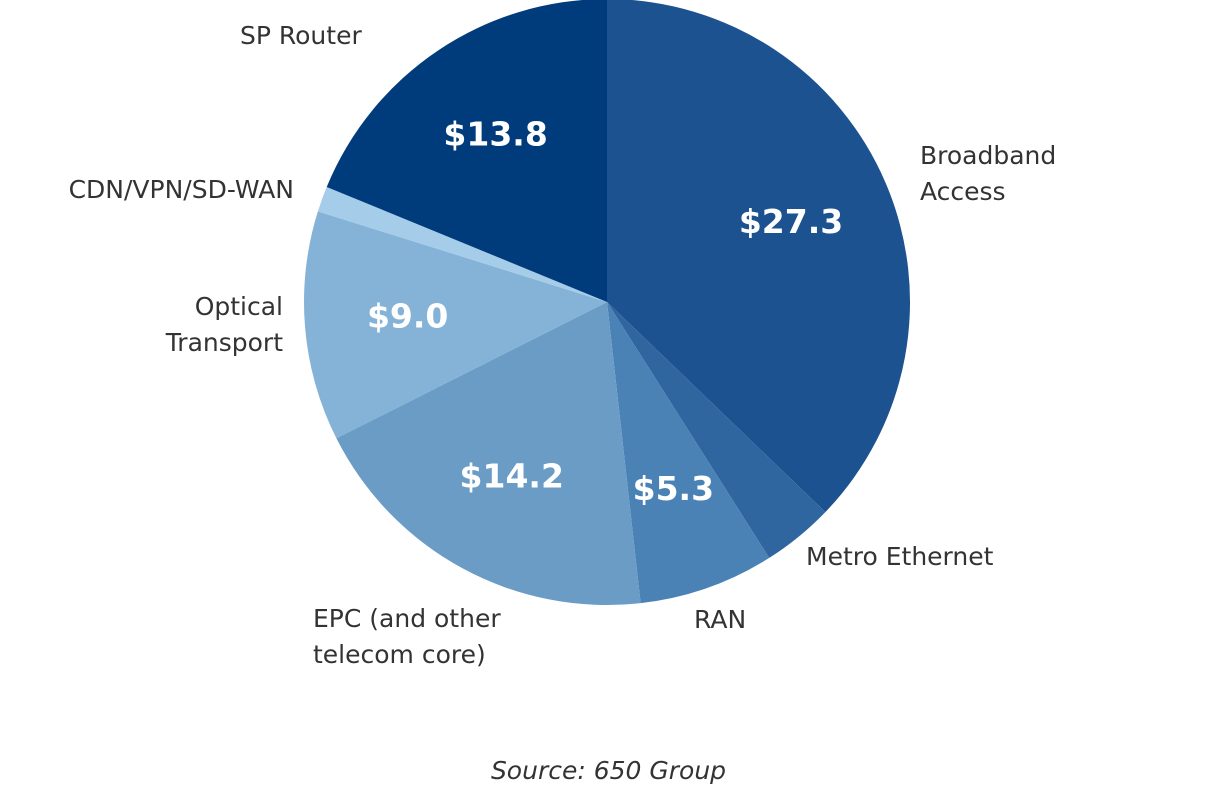  Describe the element at coordinates (301, 35) in the screenshot. I see `category-label: SP Router` at that location.